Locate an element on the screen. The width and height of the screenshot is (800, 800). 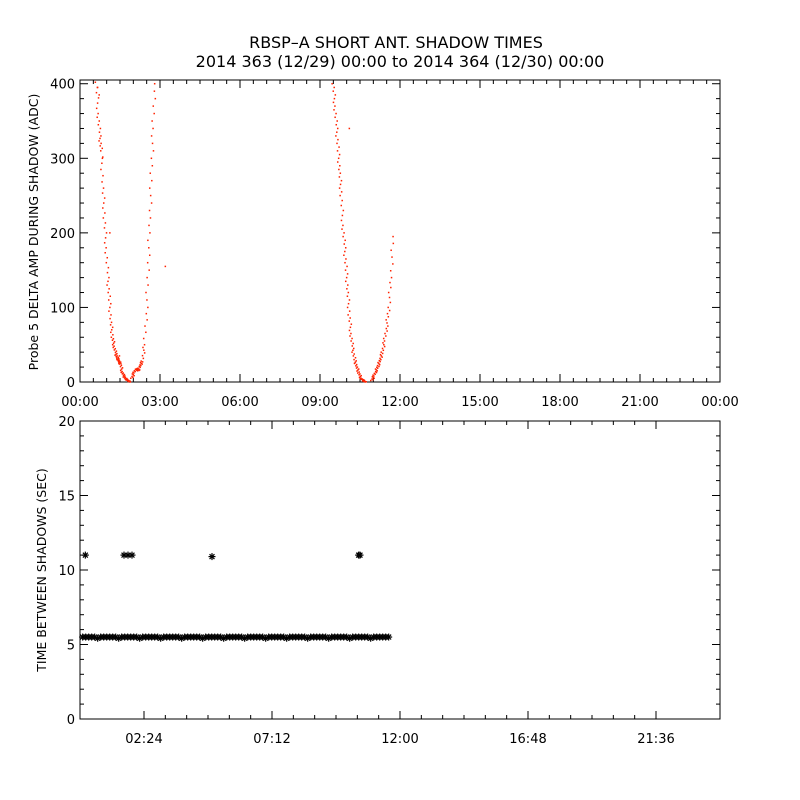
top-x-tick-label: 18:00 is located at coordinates (559, 402).